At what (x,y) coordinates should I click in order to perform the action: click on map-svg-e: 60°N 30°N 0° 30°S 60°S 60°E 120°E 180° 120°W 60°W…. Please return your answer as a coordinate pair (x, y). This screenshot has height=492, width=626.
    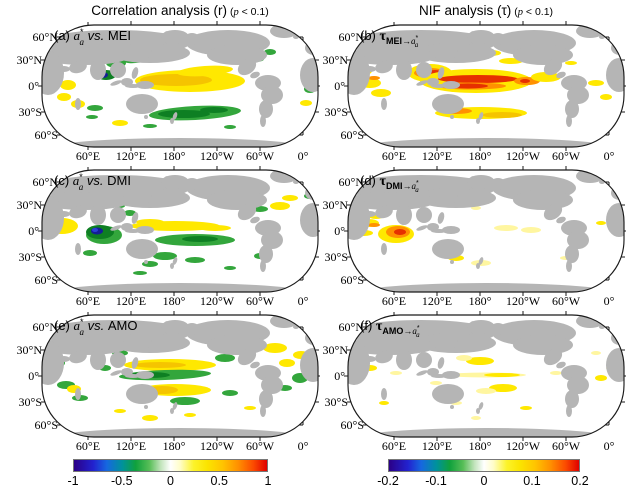
    Looking at the image, I should click on (169, 382).